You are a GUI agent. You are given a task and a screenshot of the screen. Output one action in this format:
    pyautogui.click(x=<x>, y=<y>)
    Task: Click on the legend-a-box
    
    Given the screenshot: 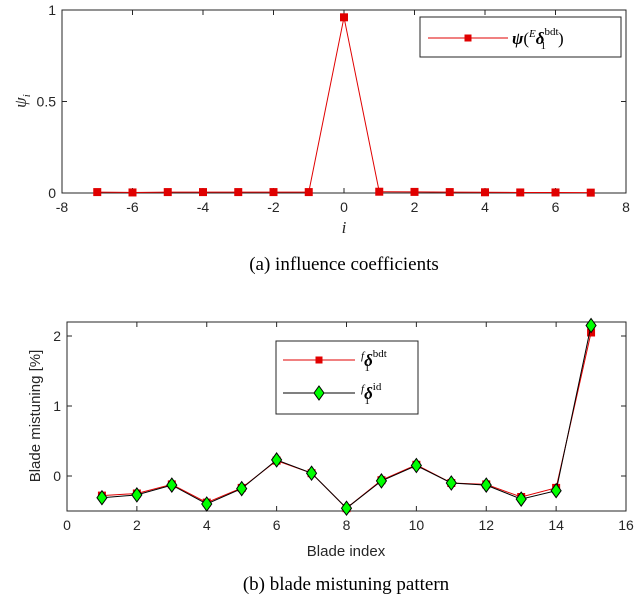 What is the action you would take?
    pyautogui.click(x=520, y=37)
    